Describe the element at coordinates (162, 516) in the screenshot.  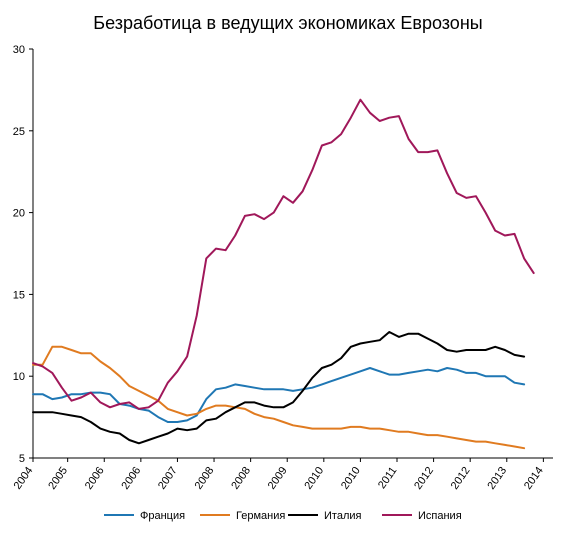
I see `legend-label: Франция` at that location.